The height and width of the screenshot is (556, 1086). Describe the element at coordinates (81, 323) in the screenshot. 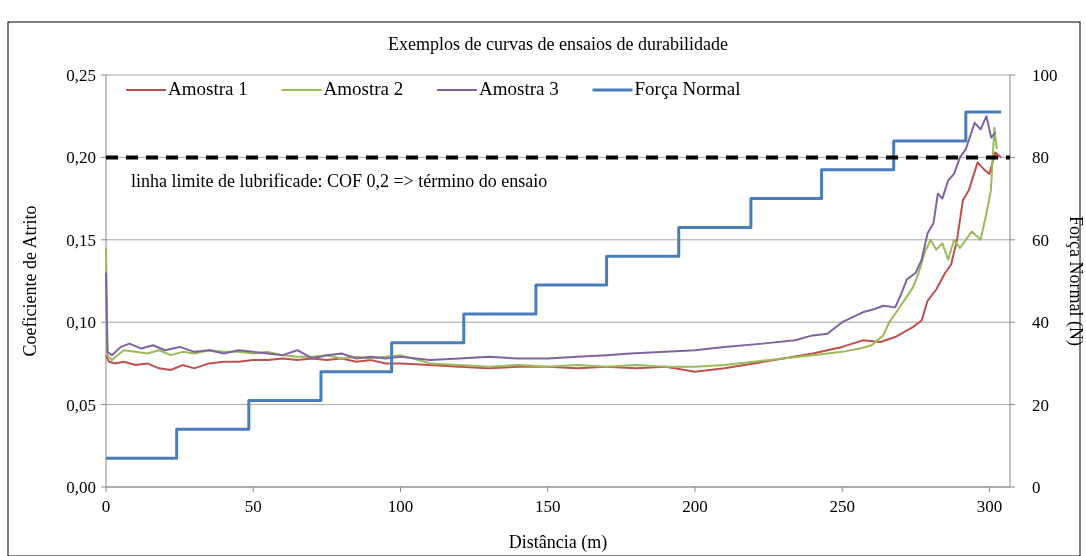

I see `y-tick-label: 0,10` at that location.